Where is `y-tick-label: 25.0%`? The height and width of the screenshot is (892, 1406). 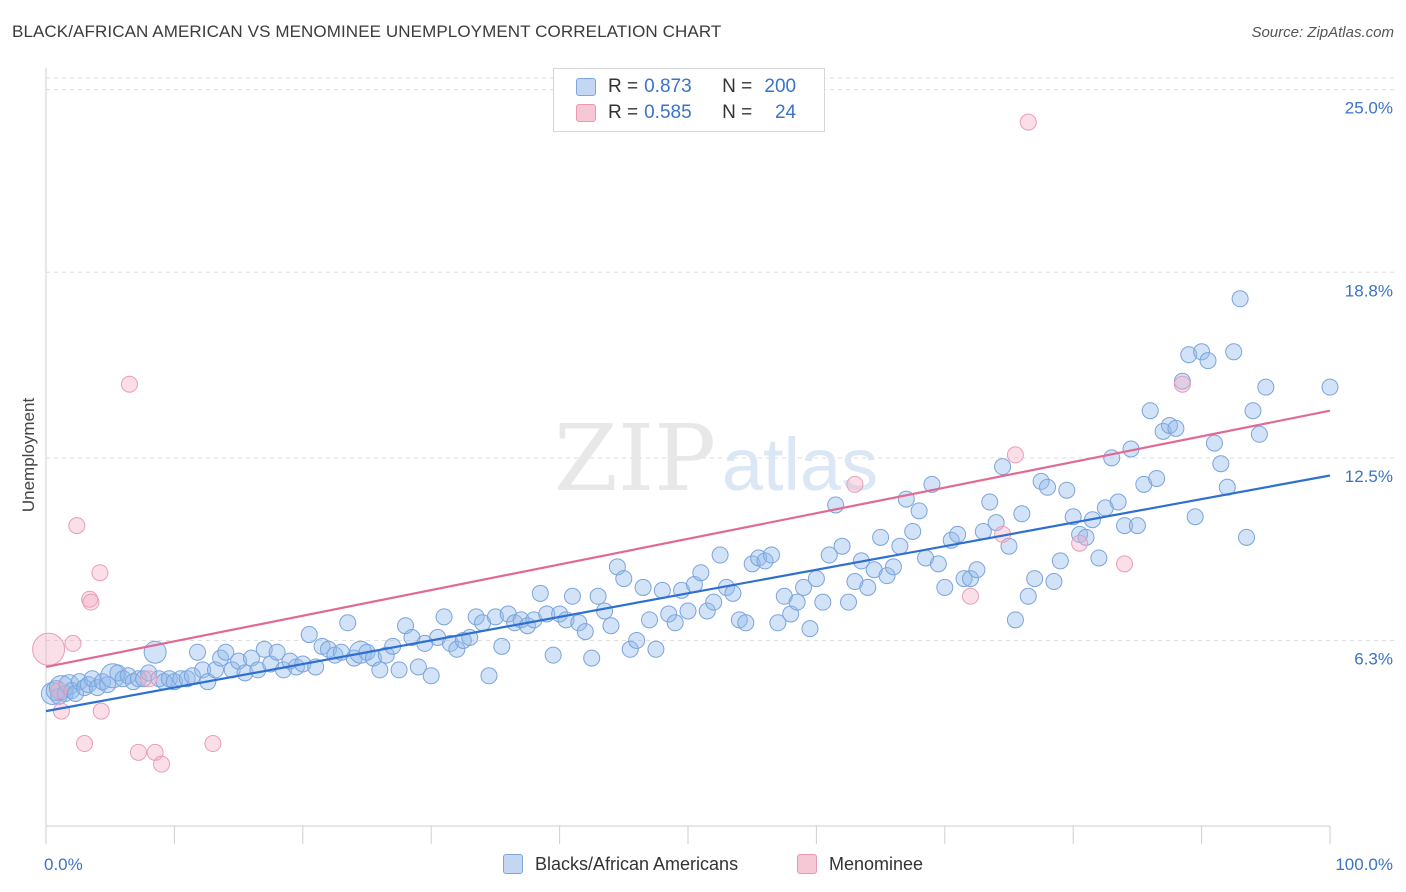
y-tick-label: 25.0% is located at coordinates (1369, 108).